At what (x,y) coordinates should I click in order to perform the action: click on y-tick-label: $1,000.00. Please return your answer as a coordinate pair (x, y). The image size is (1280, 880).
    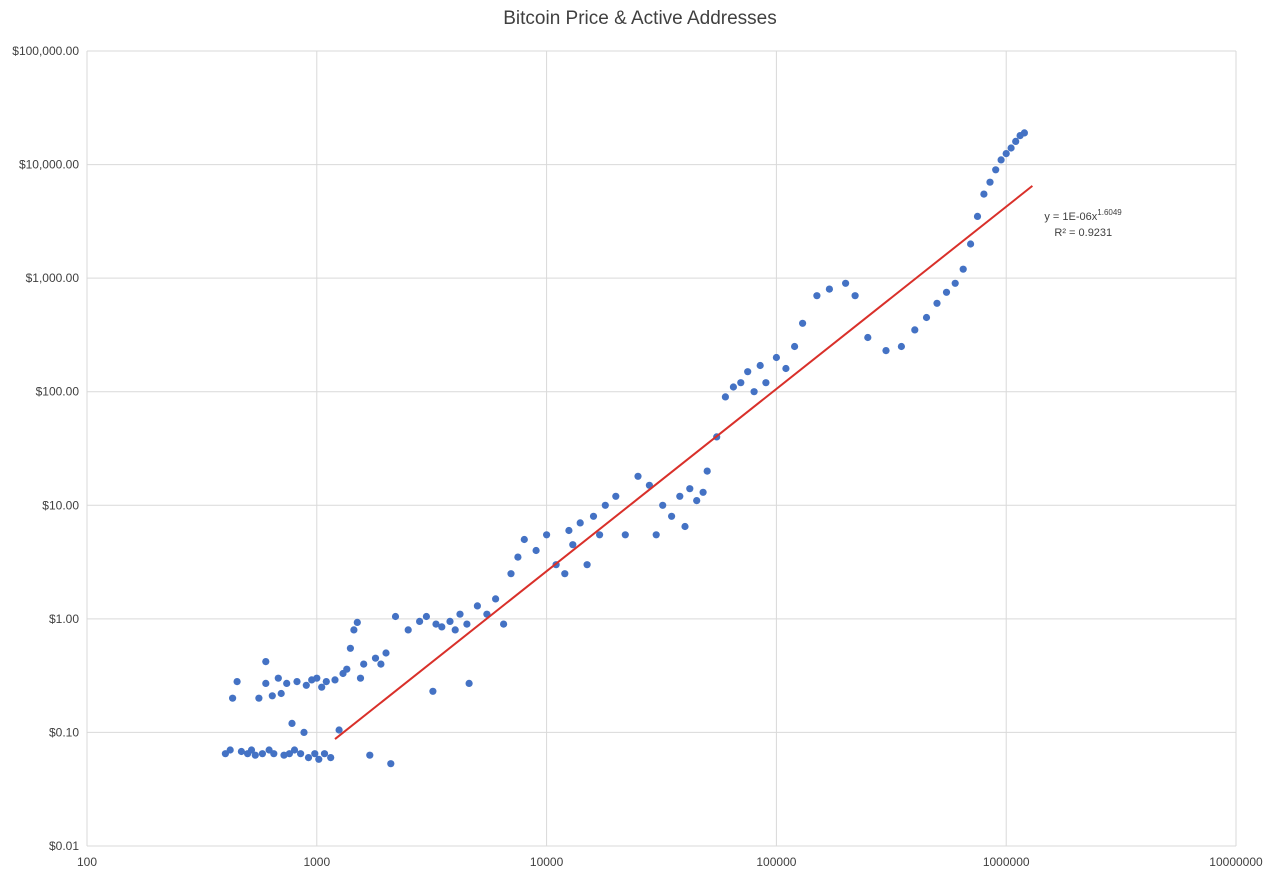
    Looking at the image, I should click on (53, 278).